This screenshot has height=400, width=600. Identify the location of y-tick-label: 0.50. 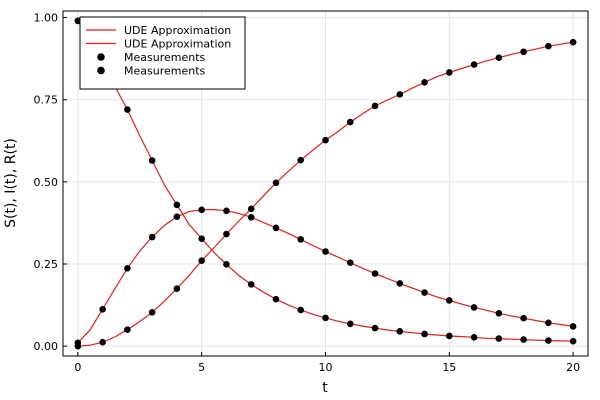
(46, 182).